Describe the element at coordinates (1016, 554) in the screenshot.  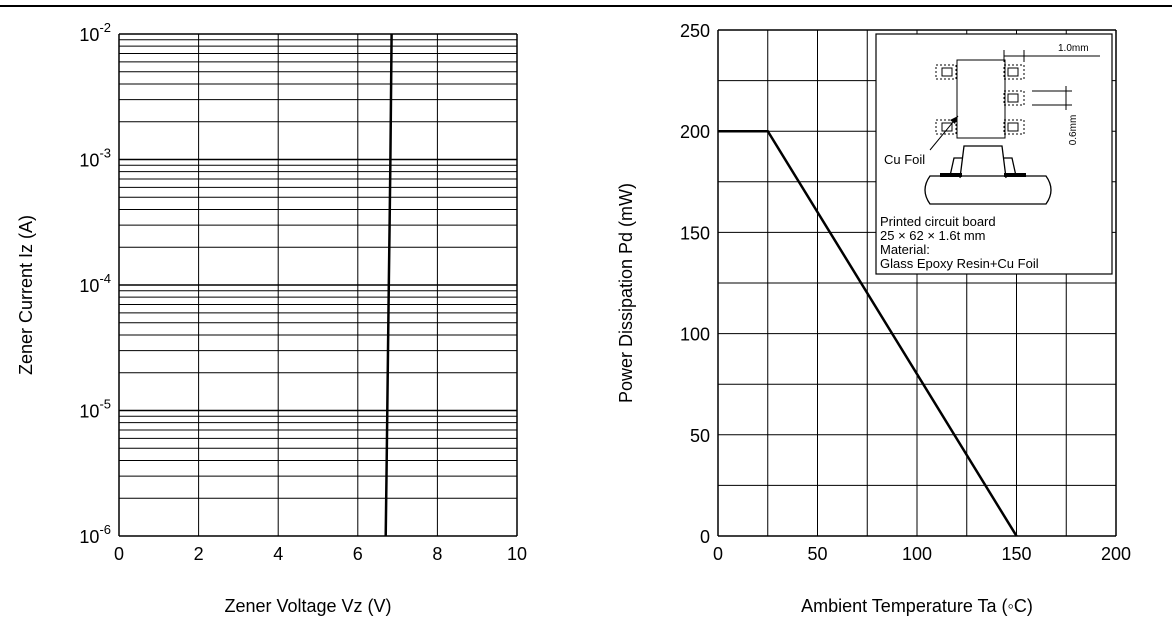
I see `x-tick-label: 150` at that location.